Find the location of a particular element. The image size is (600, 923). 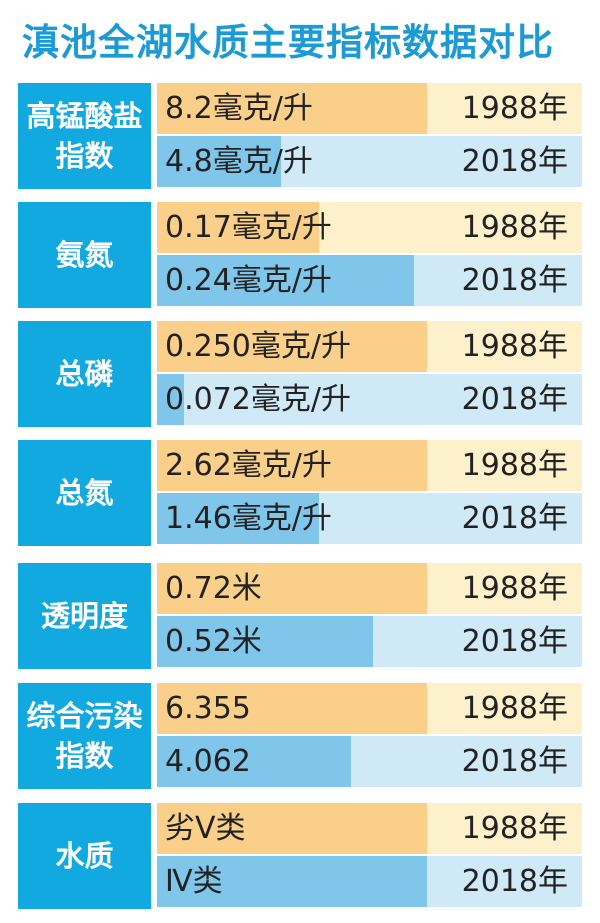

value-label: 2.62毫克/升 is located at coordinates (248, 465).